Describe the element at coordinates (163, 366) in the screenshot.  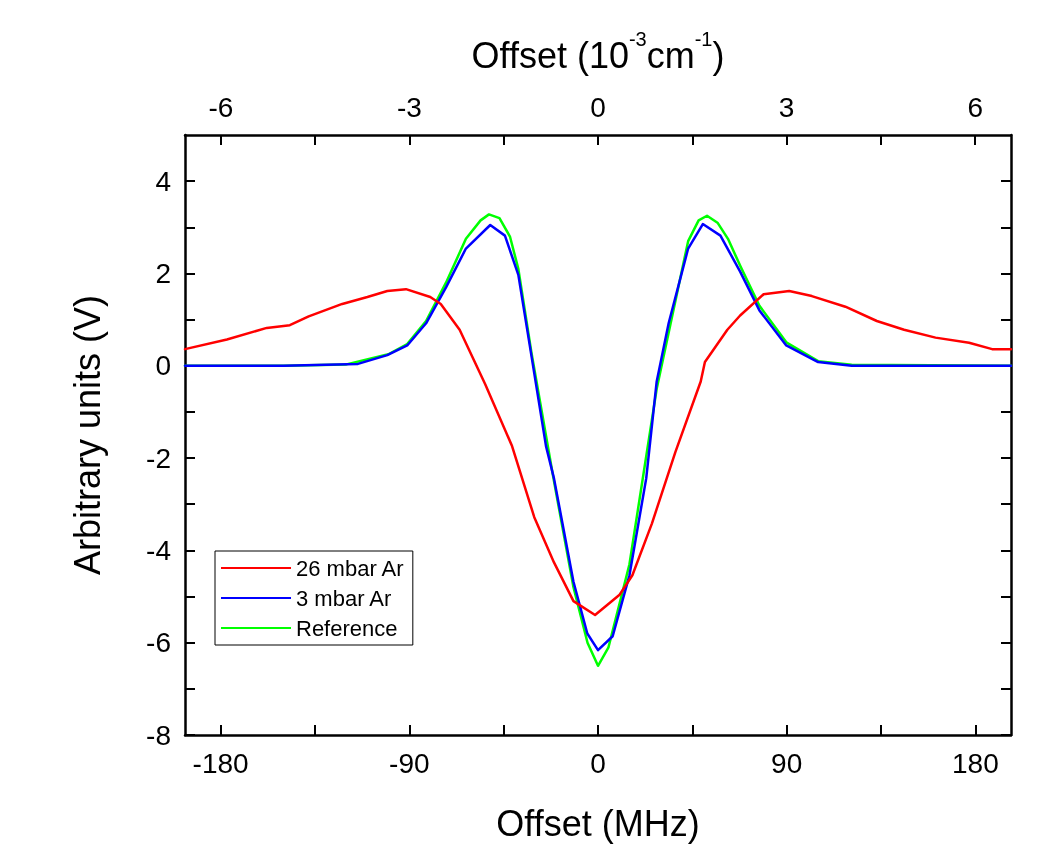
I see `y-tick-label: 0` at that location.